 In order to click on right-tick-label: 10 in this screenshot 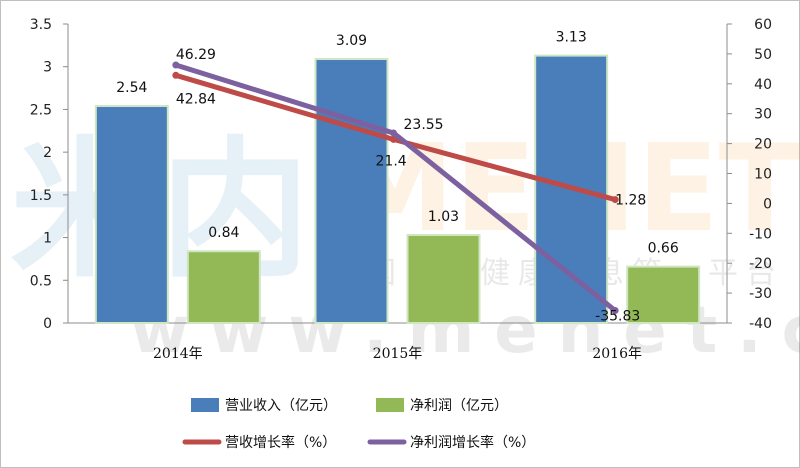, I will do `click(763, 175)`.